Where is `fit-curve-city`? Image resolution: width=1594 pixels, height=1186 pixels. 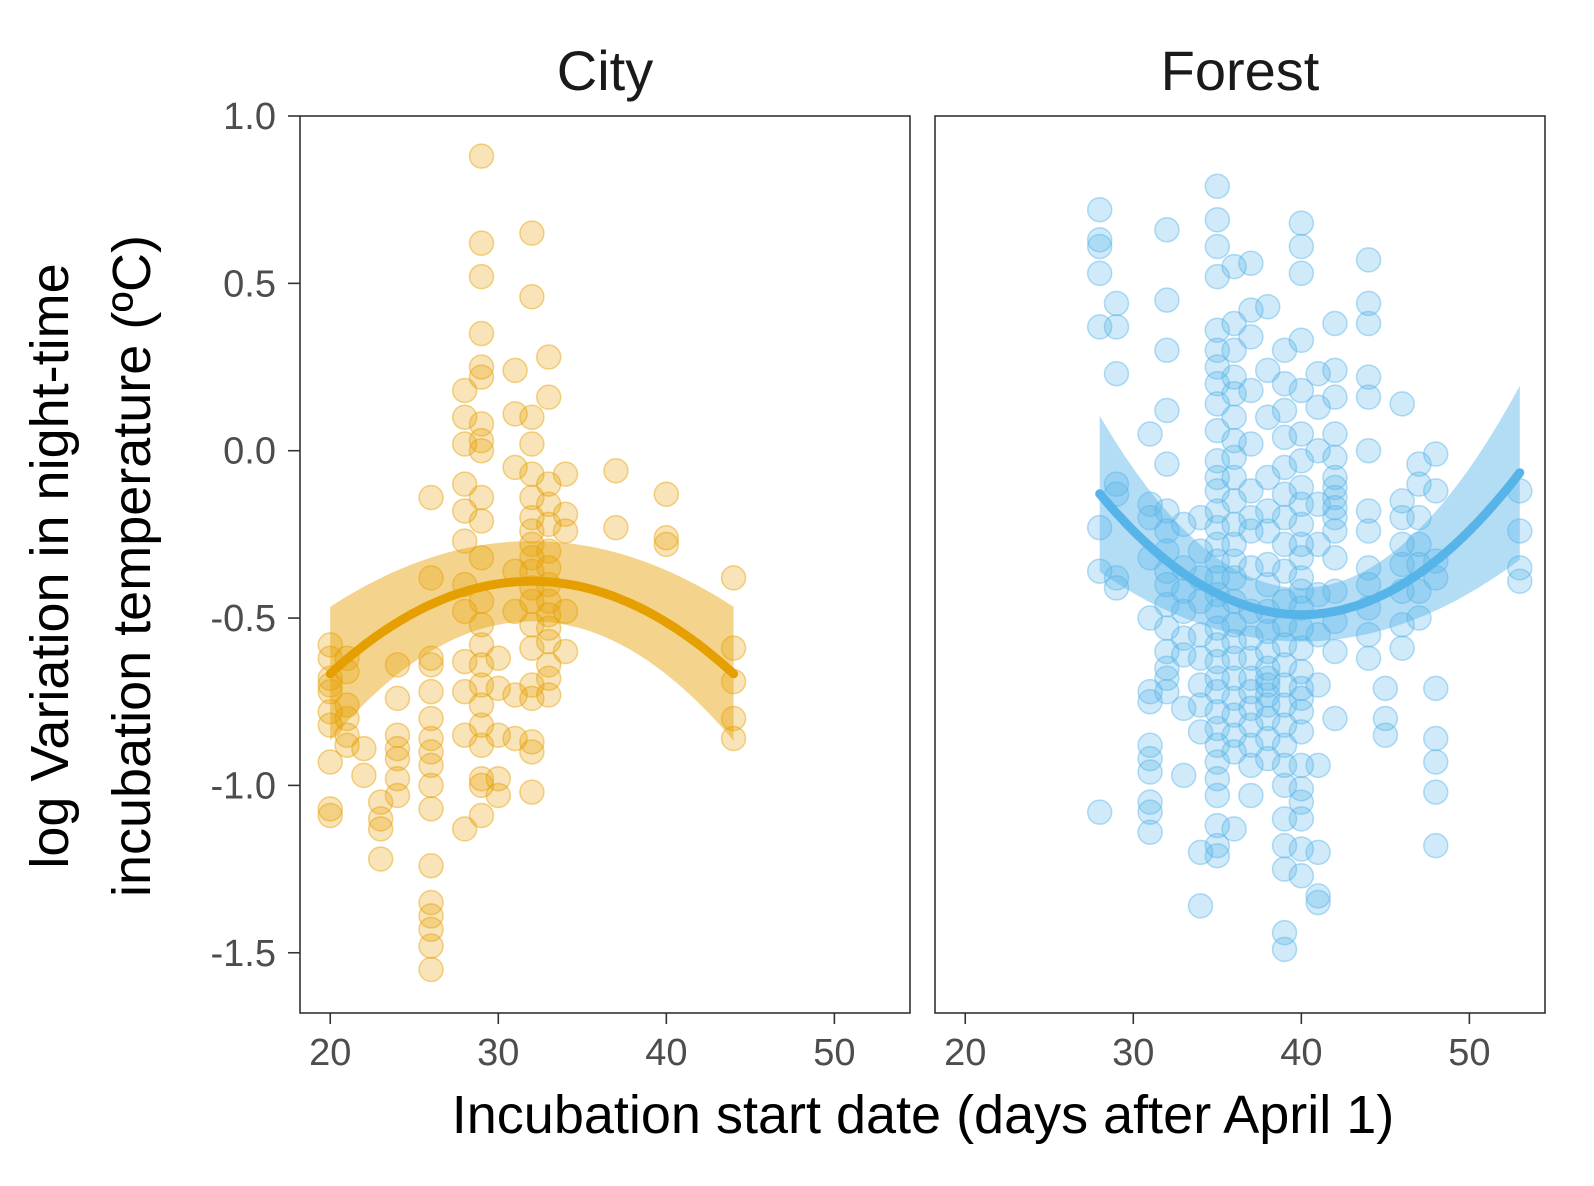
fit-curve-city is located at coordinates (532, 627).